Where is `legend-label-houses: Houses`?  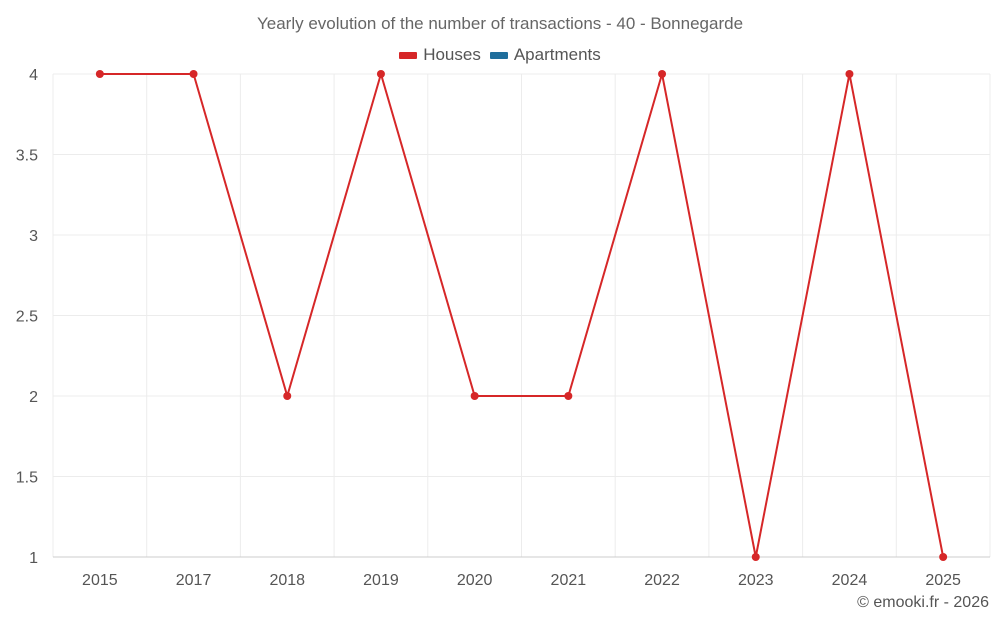
legend-label-houses: Houses is located at coordinates (452, 54).